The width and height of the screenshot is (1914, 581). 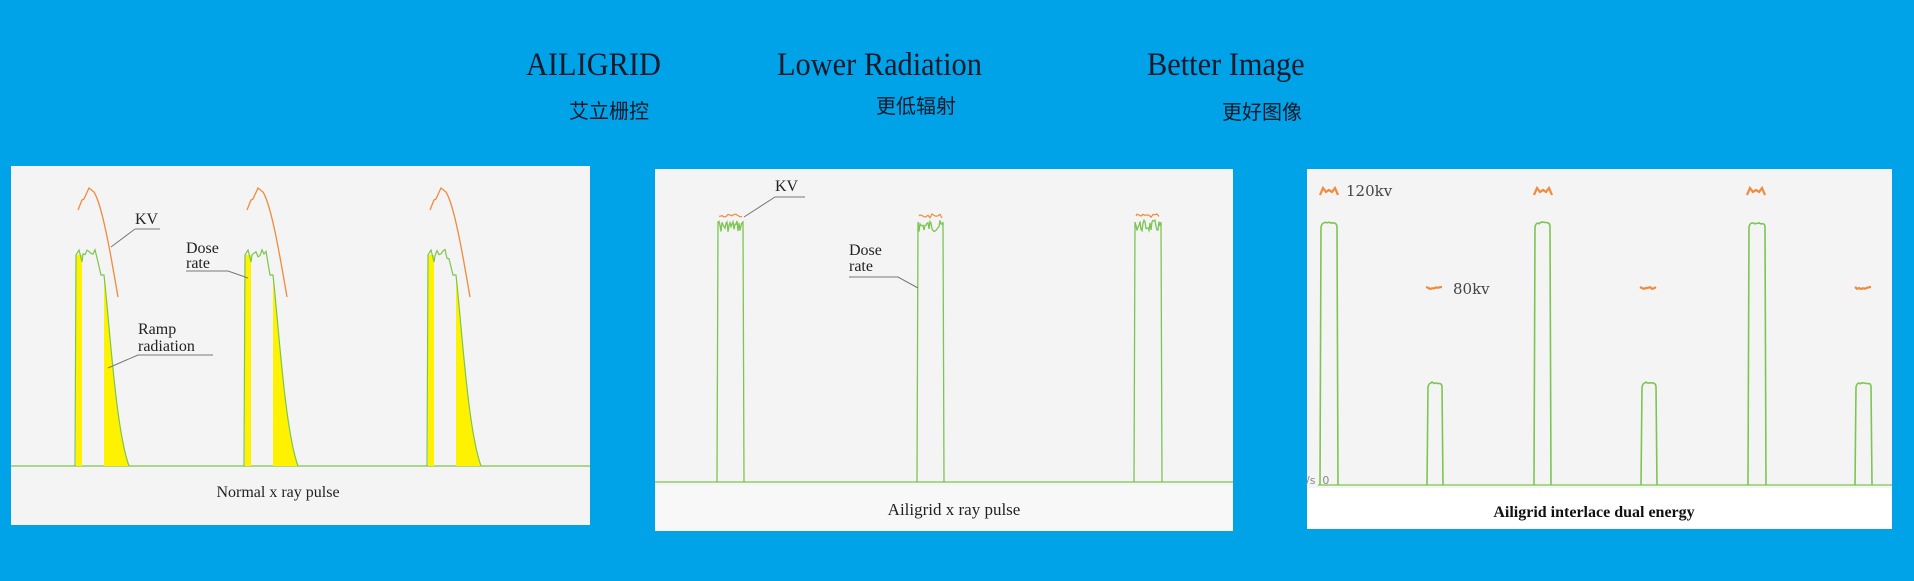 I want to click on label-ramp-line1: Ramp, so click(x=157, y=329).